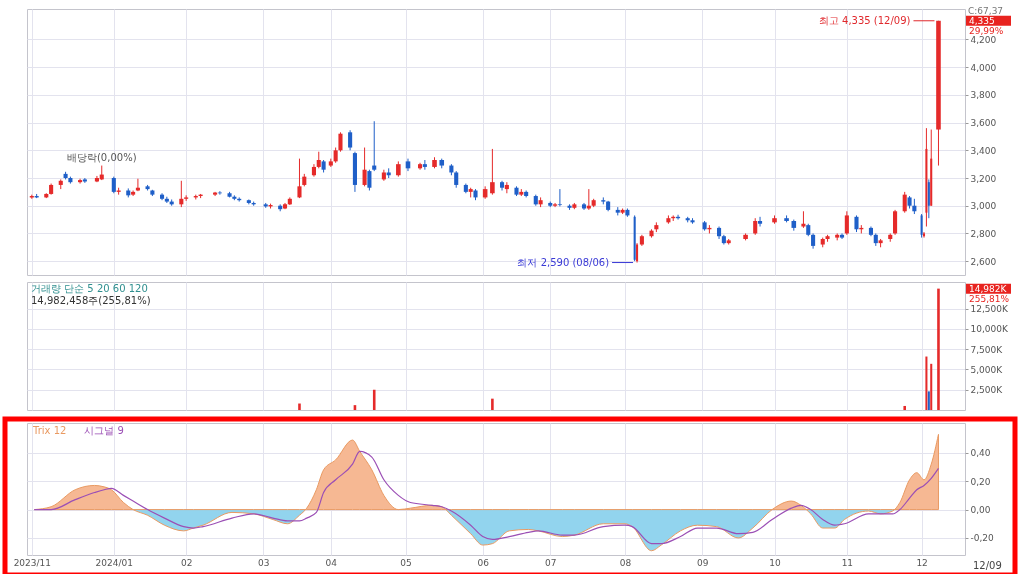 This screenshot has height=574, width=1024. What do you see at coordinates (989, 309) in the screenshot?
I see `y-tick-label: 12,500K` at bounding box center [989, 309].